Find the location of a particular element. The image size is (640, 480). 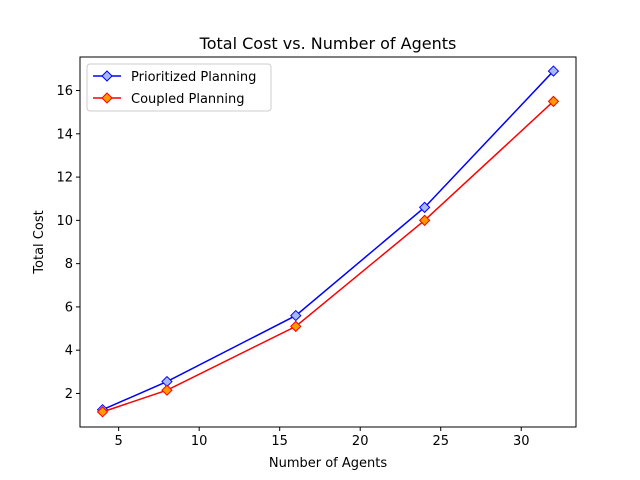

legend-box is located at coordinates (179, 87).